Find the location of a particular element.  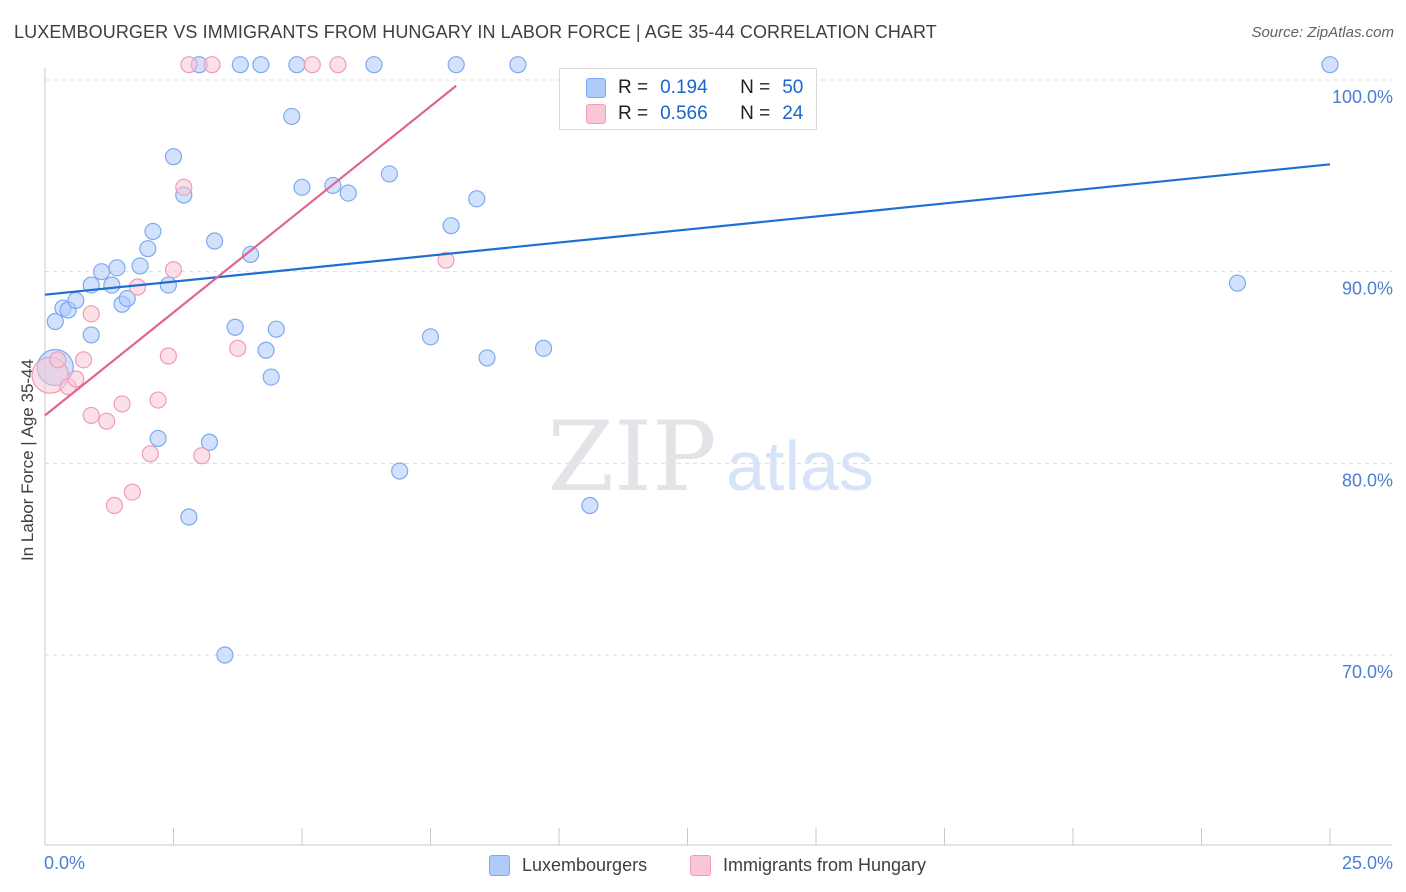

trend-line-hungary is located at coordinates (250, 250).